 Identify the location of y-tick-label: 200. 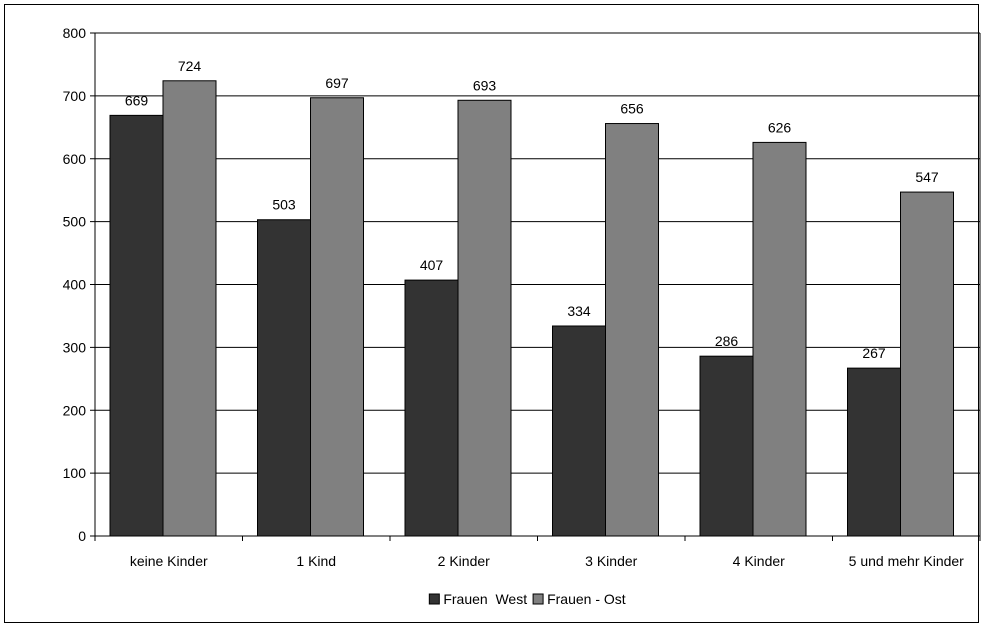
(75, 410).